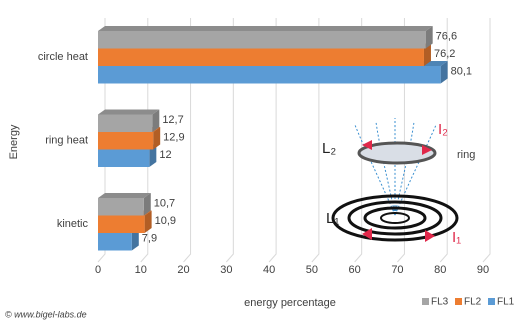 This screenshot has width=524, height=324. Describe the element at coordinates (98, 270) in the screenshot. I see `x-tick-label: 0` at that location.